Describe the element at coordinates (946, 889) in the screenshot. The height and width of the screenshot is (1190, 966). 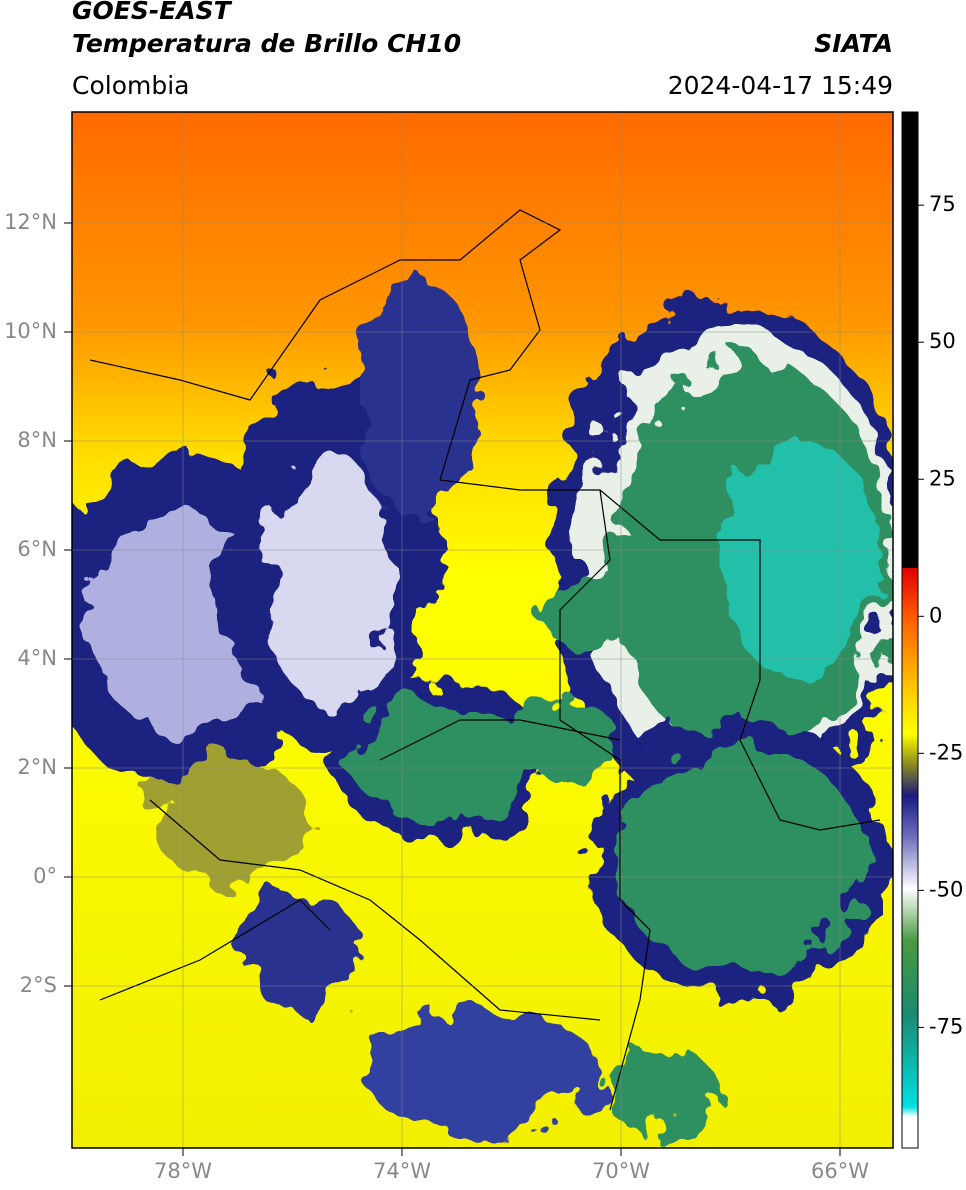
I see `colorbar-tick-label: -50` at that location.